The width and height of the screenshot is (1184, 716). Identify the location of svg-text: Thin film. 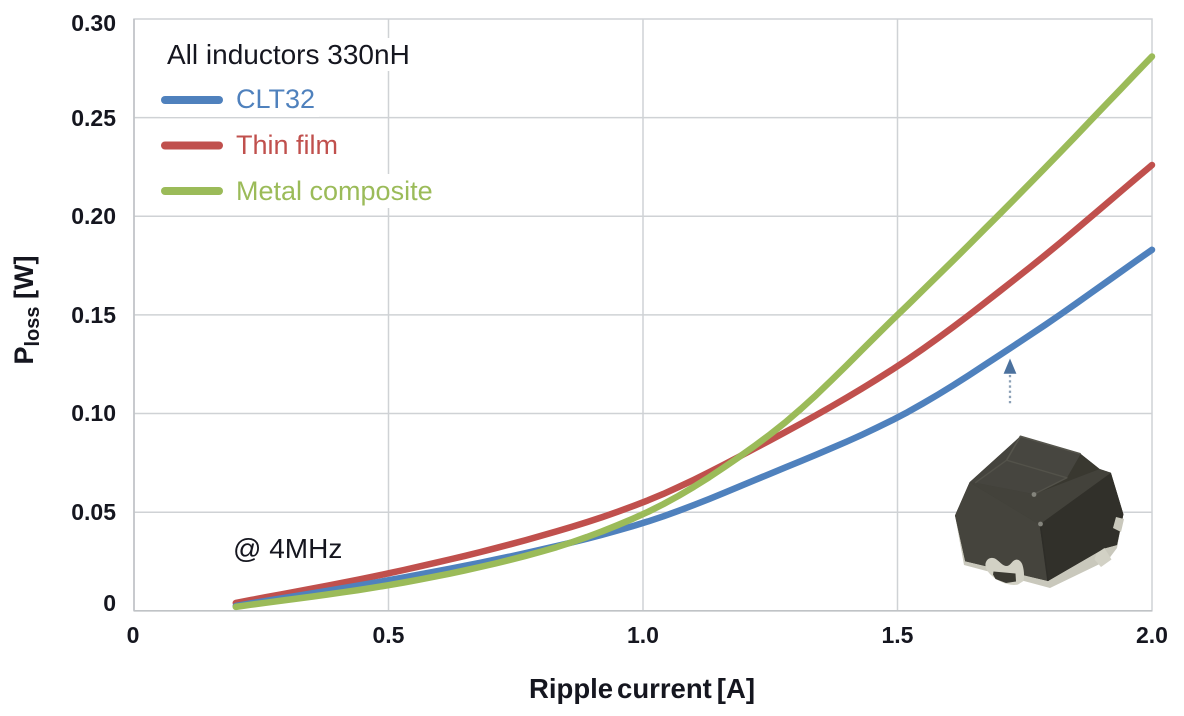
(287, 145).